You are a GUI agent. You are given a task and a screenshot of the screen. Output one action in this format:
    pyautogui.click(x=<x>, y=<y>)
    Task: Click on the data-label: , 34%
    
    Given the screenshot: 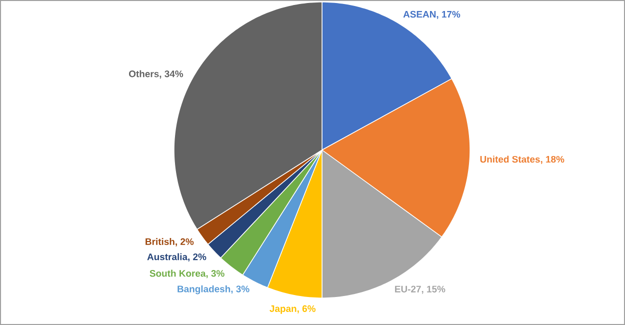 What is the action you would take?
    pyautogui.click(x=172, y=74)
    